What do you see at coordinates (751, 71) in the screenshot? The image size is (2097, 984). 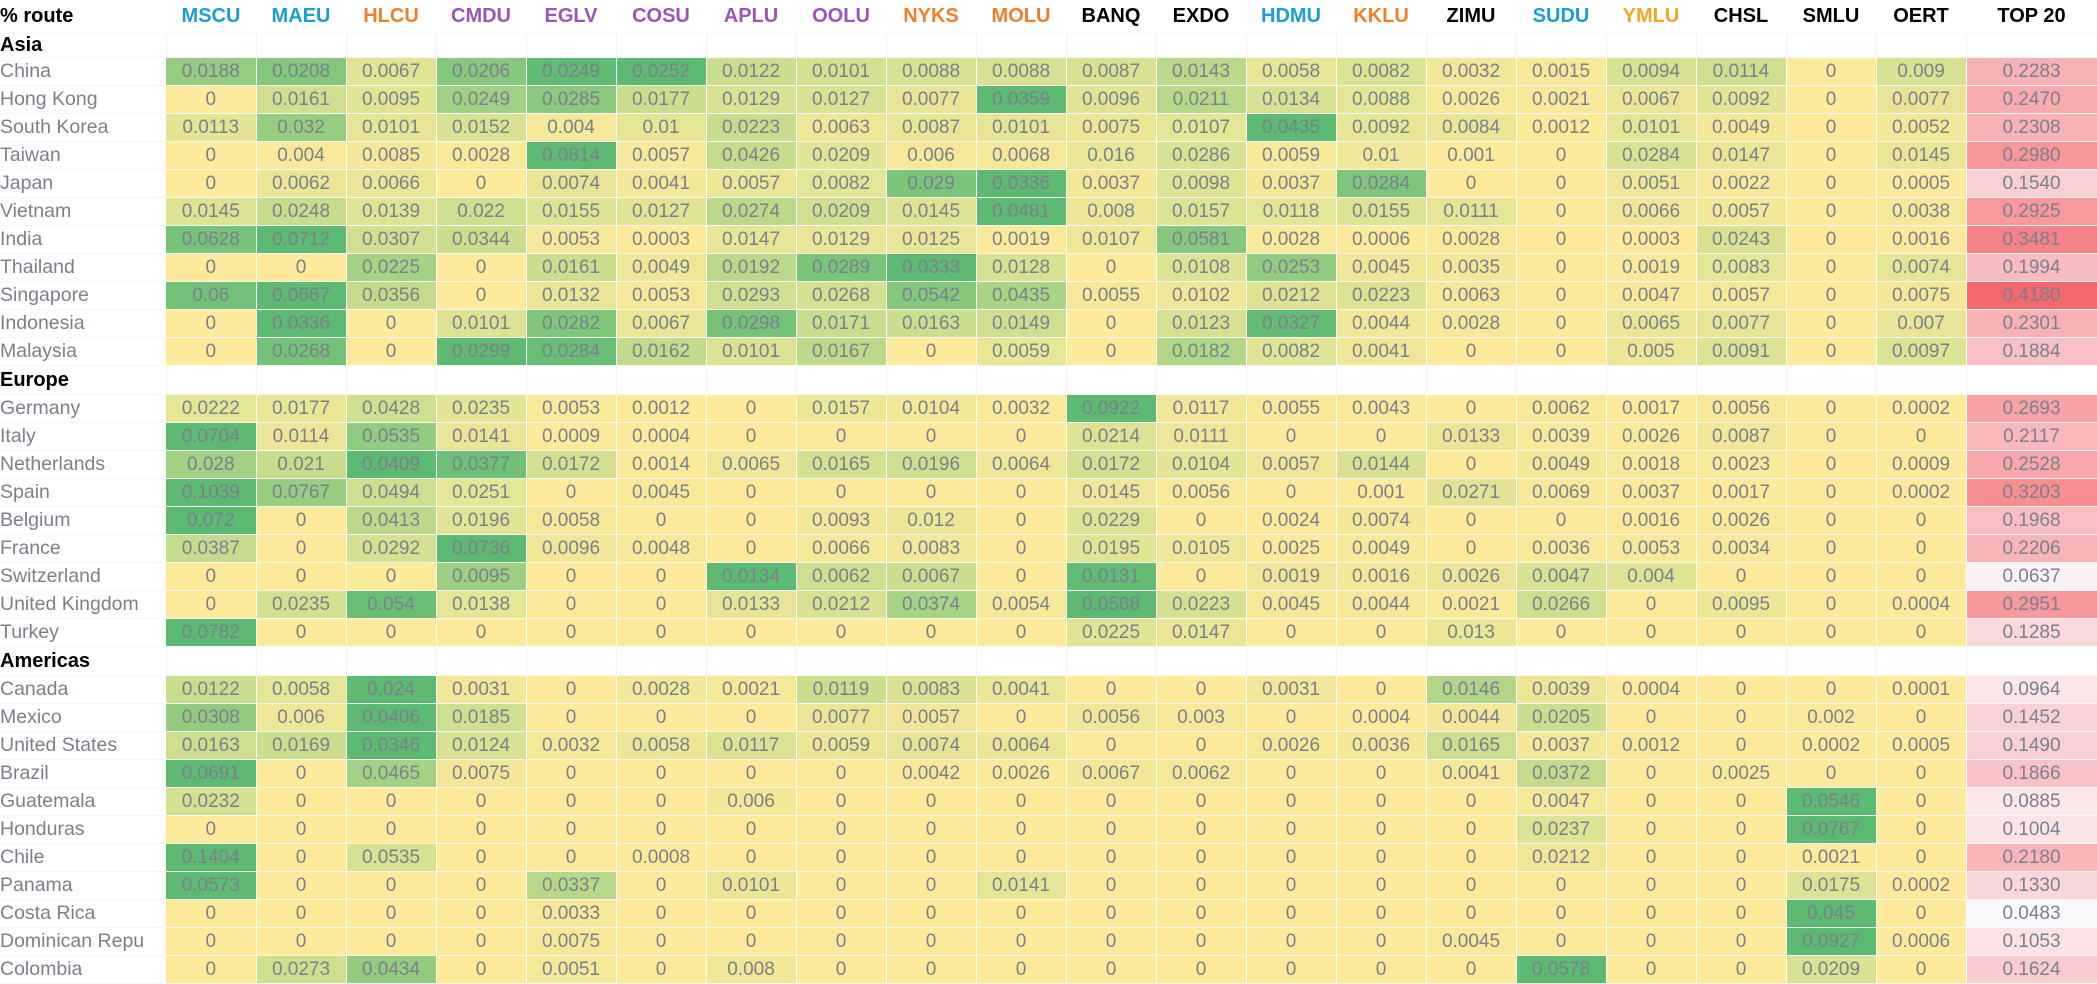 I see `heatmap-cell: 0.0122` at bounding box center [751, 71].